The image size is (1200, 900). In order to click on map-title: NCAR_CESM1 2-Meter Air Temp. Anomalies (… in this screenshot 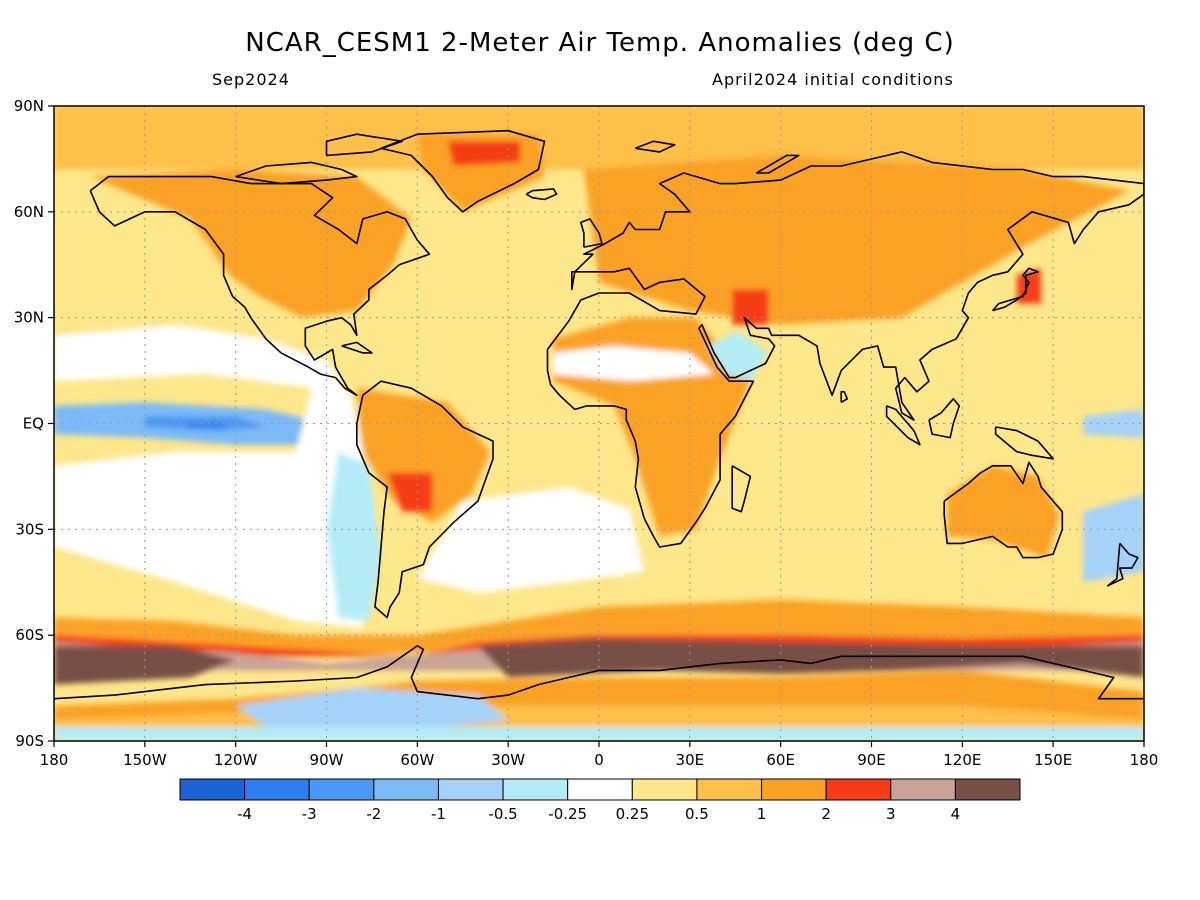, I will do `click(600, 43)`.